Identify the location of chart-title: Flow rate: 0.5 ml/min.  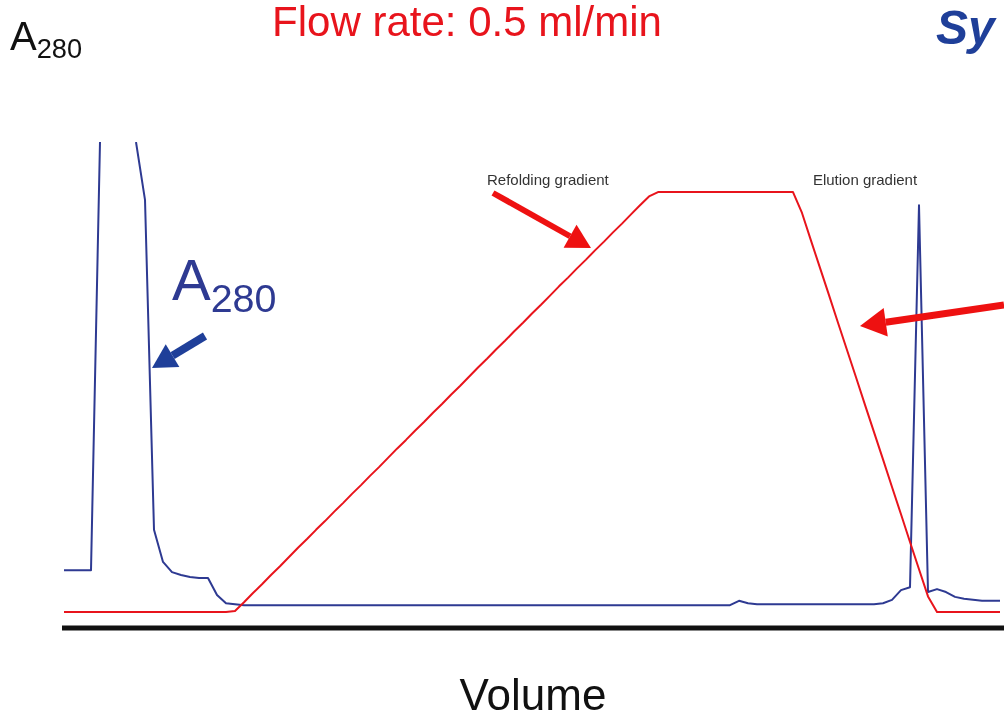
(467, 22).